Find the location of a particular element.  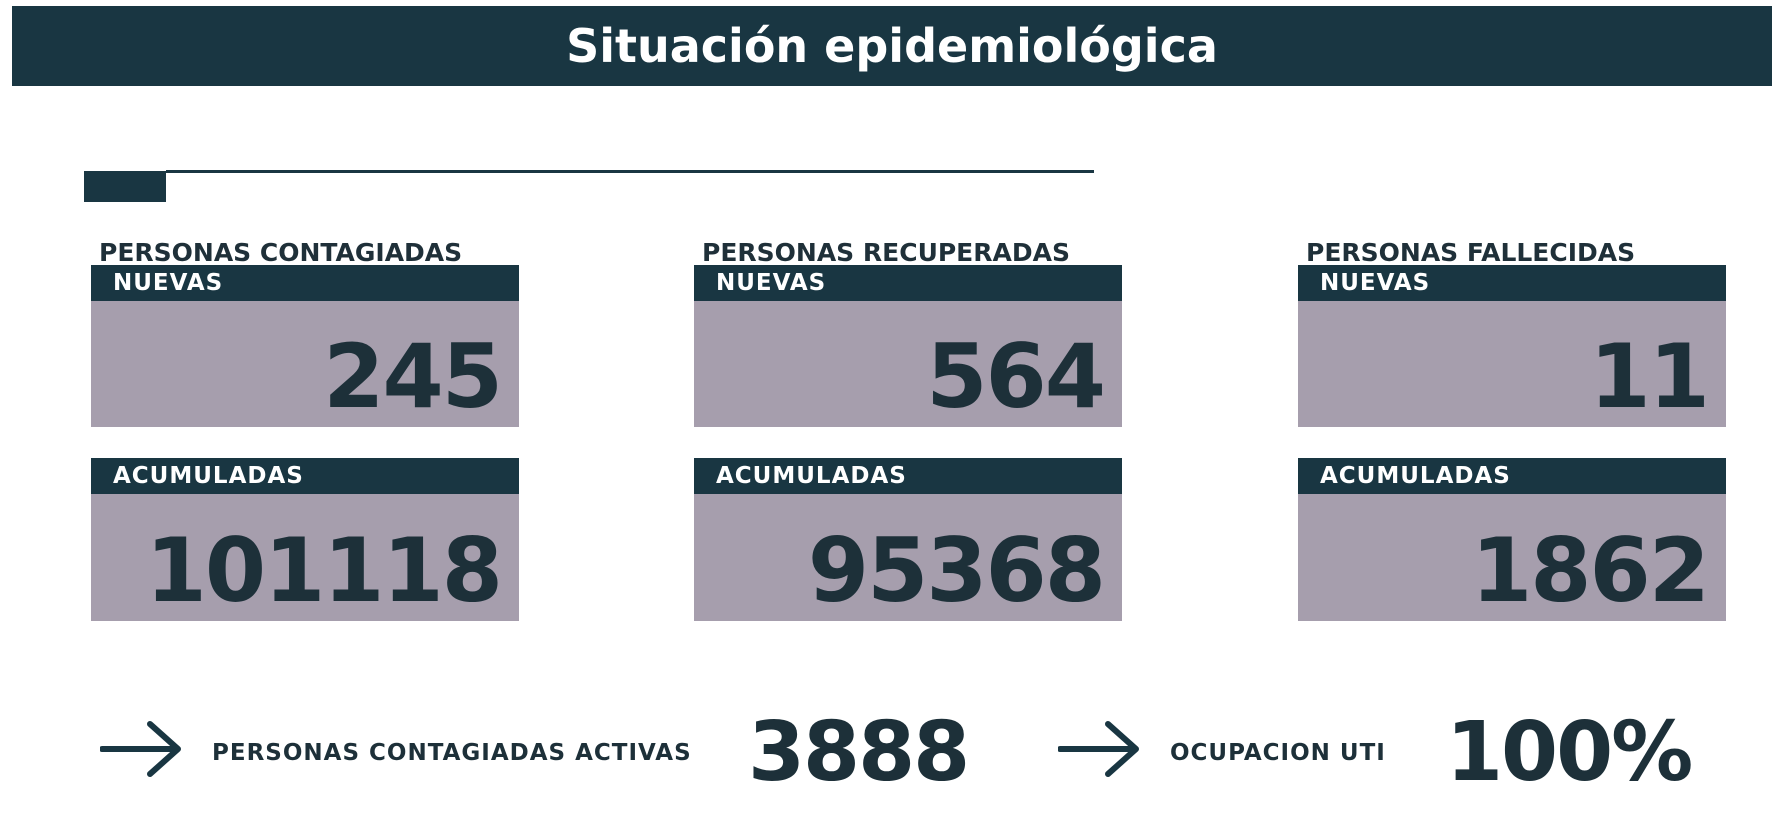

title-banner: Situación epidemiológica is located at coordinates (892, 46).